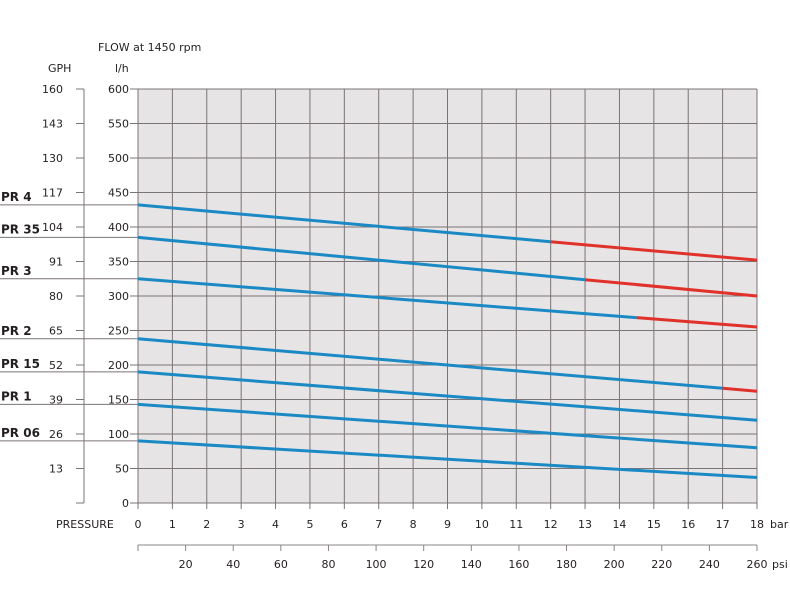 This screenshot has height=599, width=790. I want to click on lh-tick-label: 600, so click(118, 89).